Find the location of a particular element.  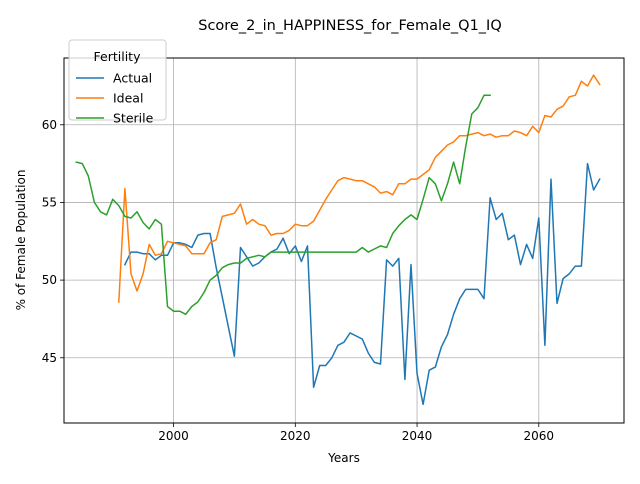

legend-entries: Actual Ideal Sterile is located at coordinates (115, 98).